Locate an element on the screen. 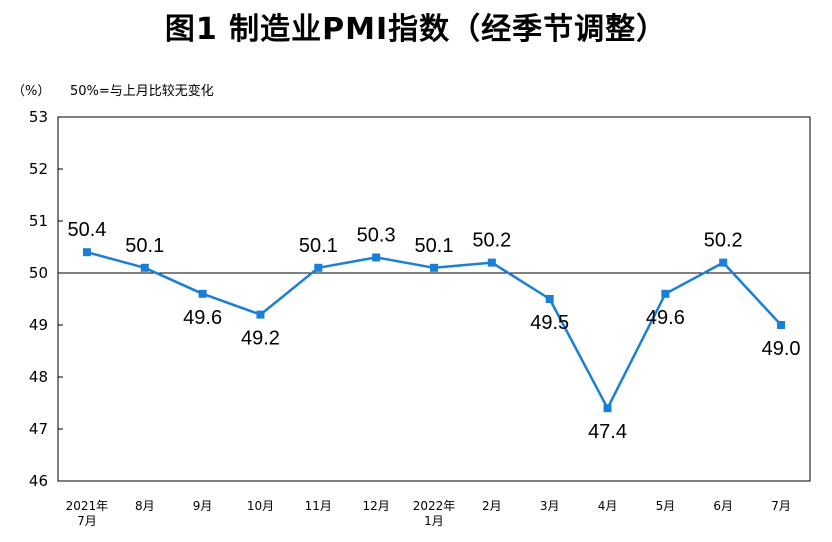 The image size is (832, 542). y-tick-label: 51 is located at coordinates (38, 221).